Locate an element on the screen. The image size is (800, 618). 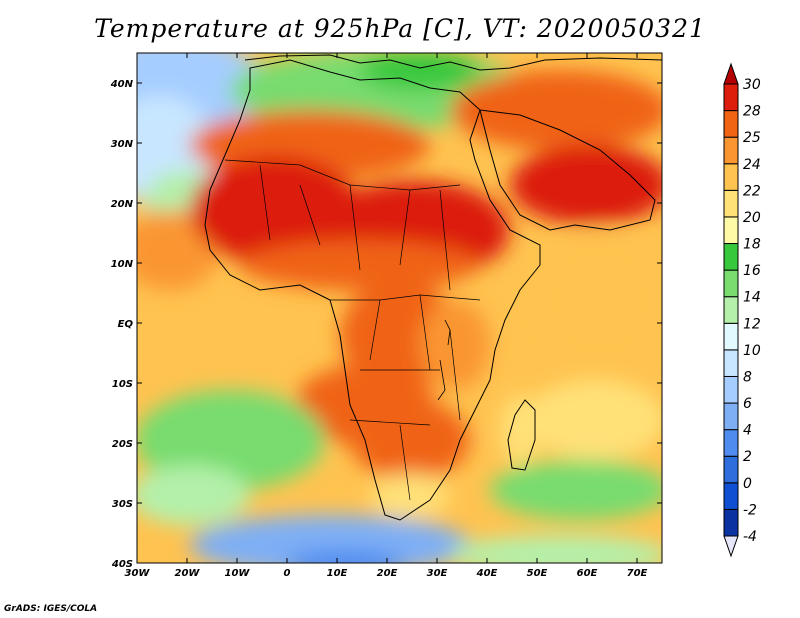
colorbar-label: 22 is located at coordinates (752, 191).